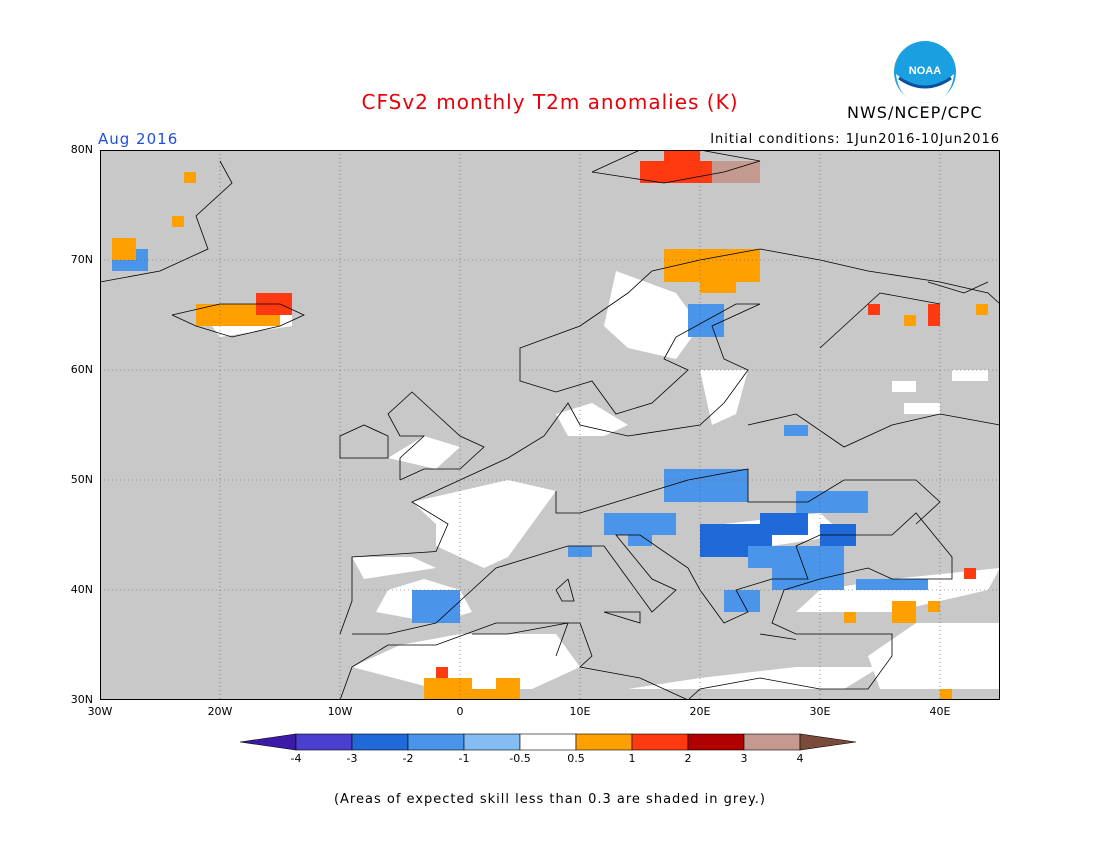  I want to click on initial-conditions: Initial conditions: 1Jun2016-10Jun2016, so click(855, 139).